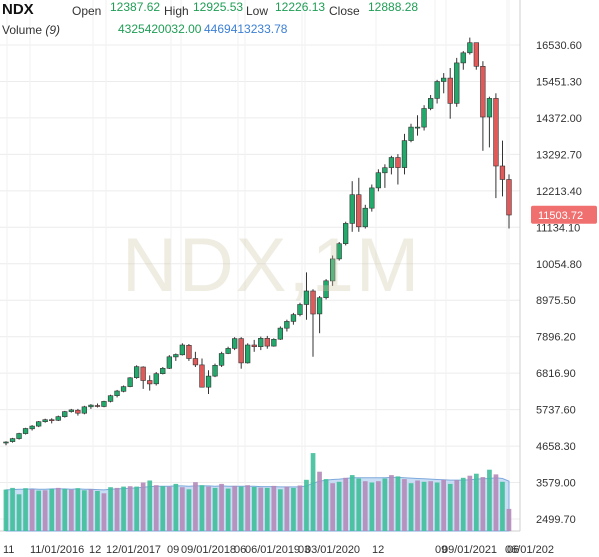 The height and width of the screenshot is (557, 599). Describe the element at coordinates (378, 550) in the screenshot. I see `x-tick-label: 12` at that location.